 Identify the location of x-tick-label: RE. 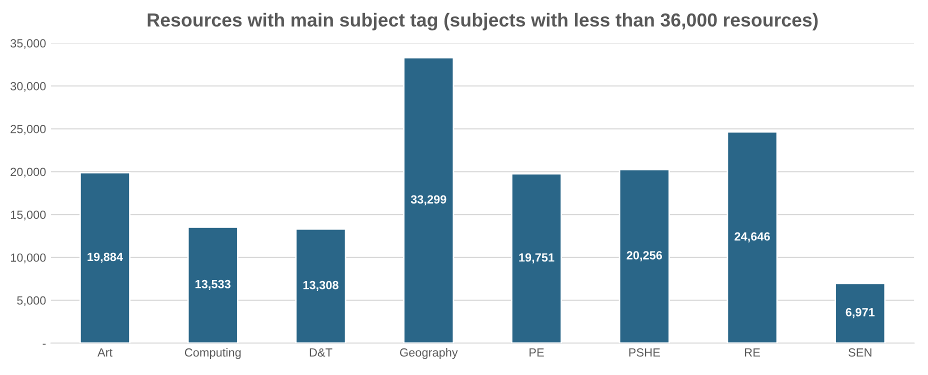
(752, 352).